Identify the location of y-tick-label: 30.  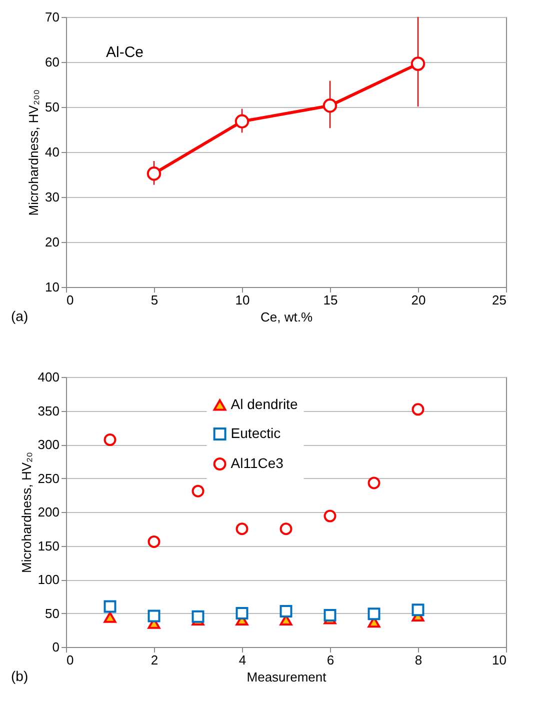
(52, 197).